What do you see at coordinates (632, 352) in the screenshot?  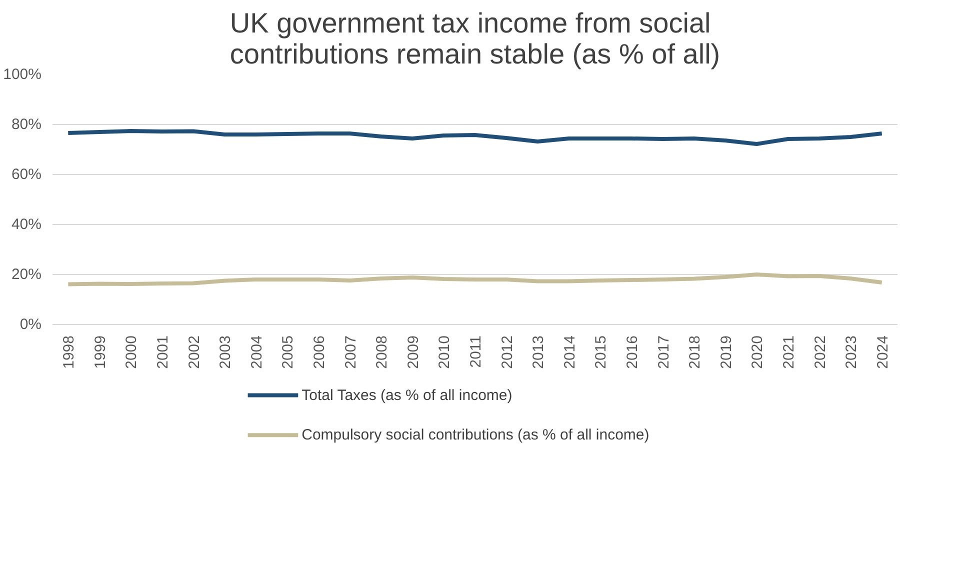 I see `x-tick-label: 2016` at bounding box center [632, 352].